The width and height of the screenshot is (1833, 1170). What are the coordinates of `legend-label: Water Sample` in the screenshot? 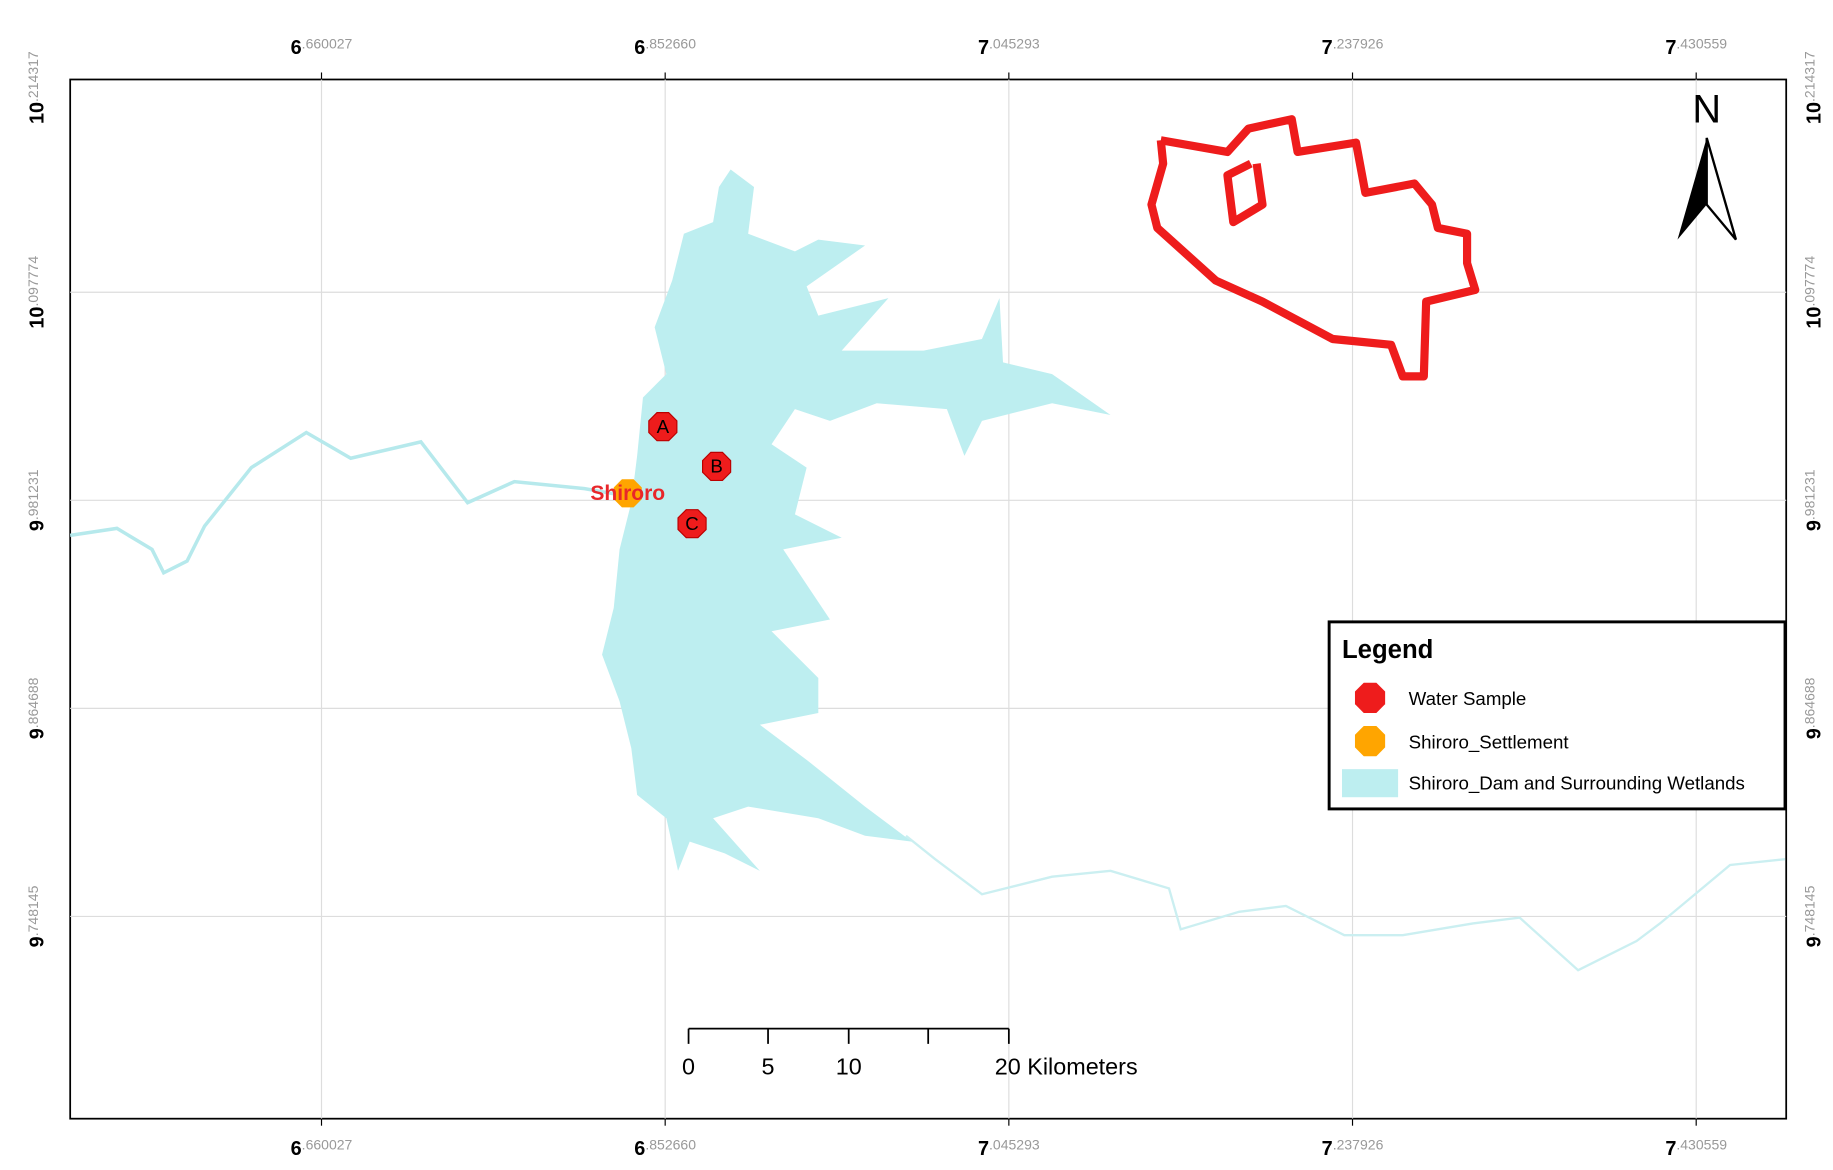 It's located at (1468, 698).